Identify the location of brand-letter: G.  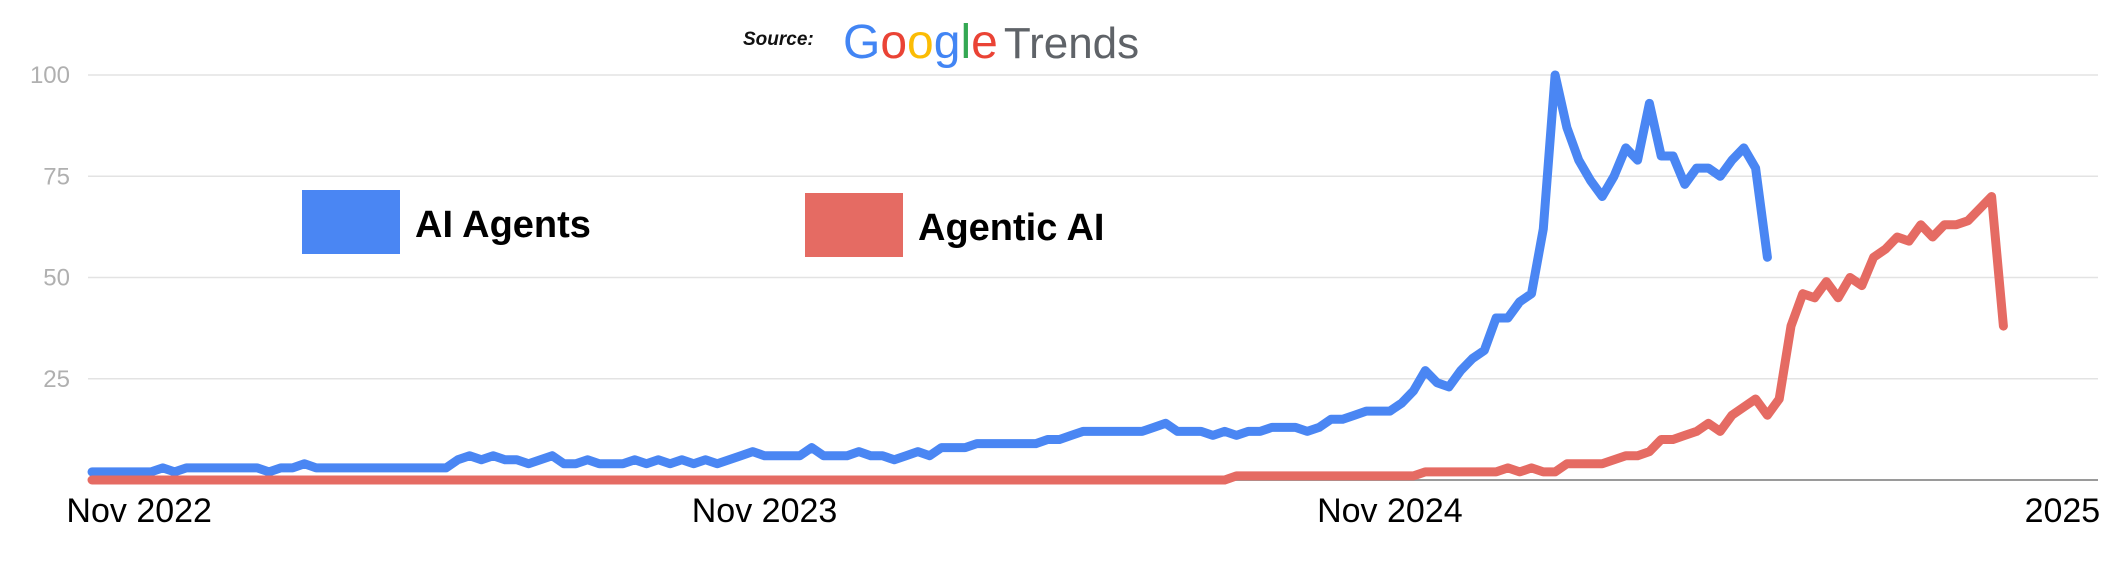
(861, 42).